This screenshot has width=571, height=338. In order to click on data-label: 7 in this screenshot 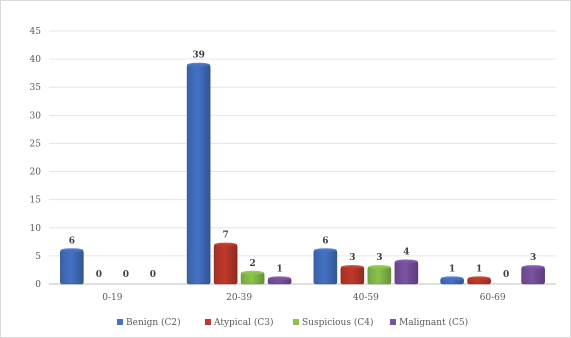, I will do `click(225, 236)`.